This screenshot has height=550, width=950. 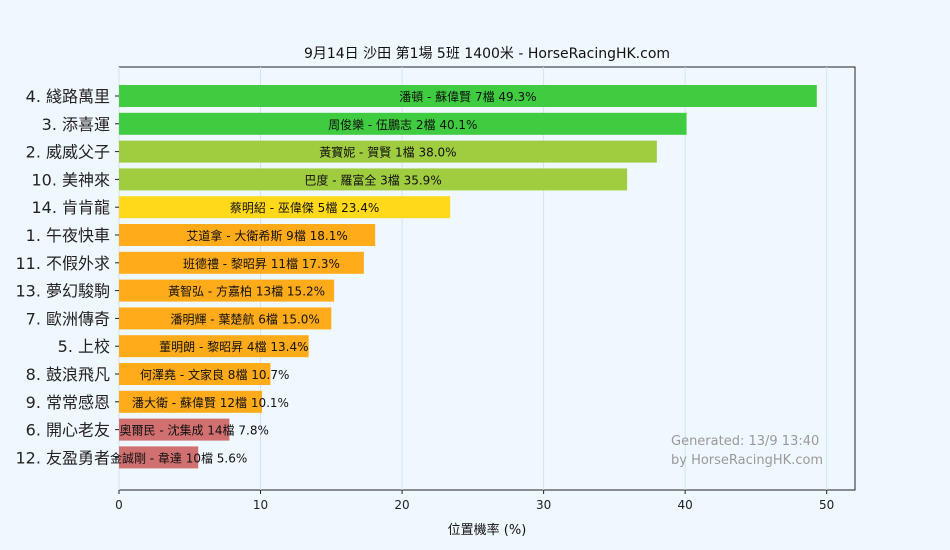 I want to click on x-tick-label: 20, so click(x=401, y=505).